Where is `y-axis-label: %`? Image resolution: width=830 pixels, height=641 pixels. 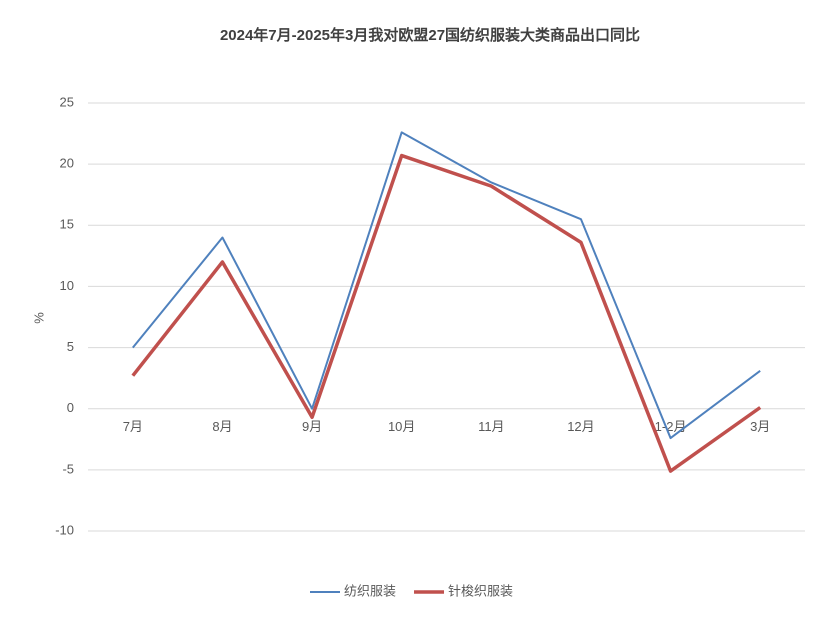 y-axis-label: % is located at coordinates (38, 318).